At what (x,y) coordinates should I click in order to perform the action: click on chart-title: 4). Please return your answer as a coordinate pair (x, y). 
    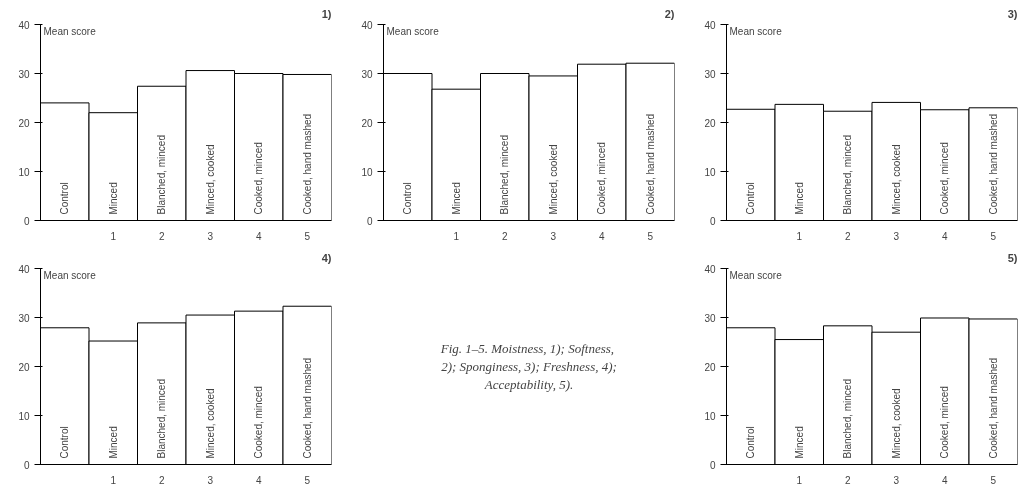
    Looking at the image, I should click on (326, 257).